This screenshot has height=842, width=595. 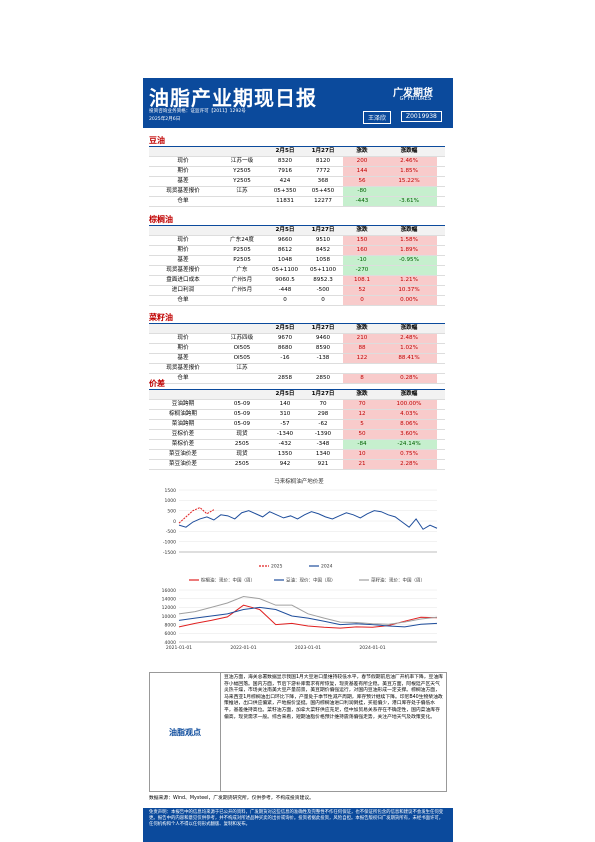 What do you see at coordinates (362, 348) in the screenshot?
I see `cell: 88` at bounding box center [362, 348].